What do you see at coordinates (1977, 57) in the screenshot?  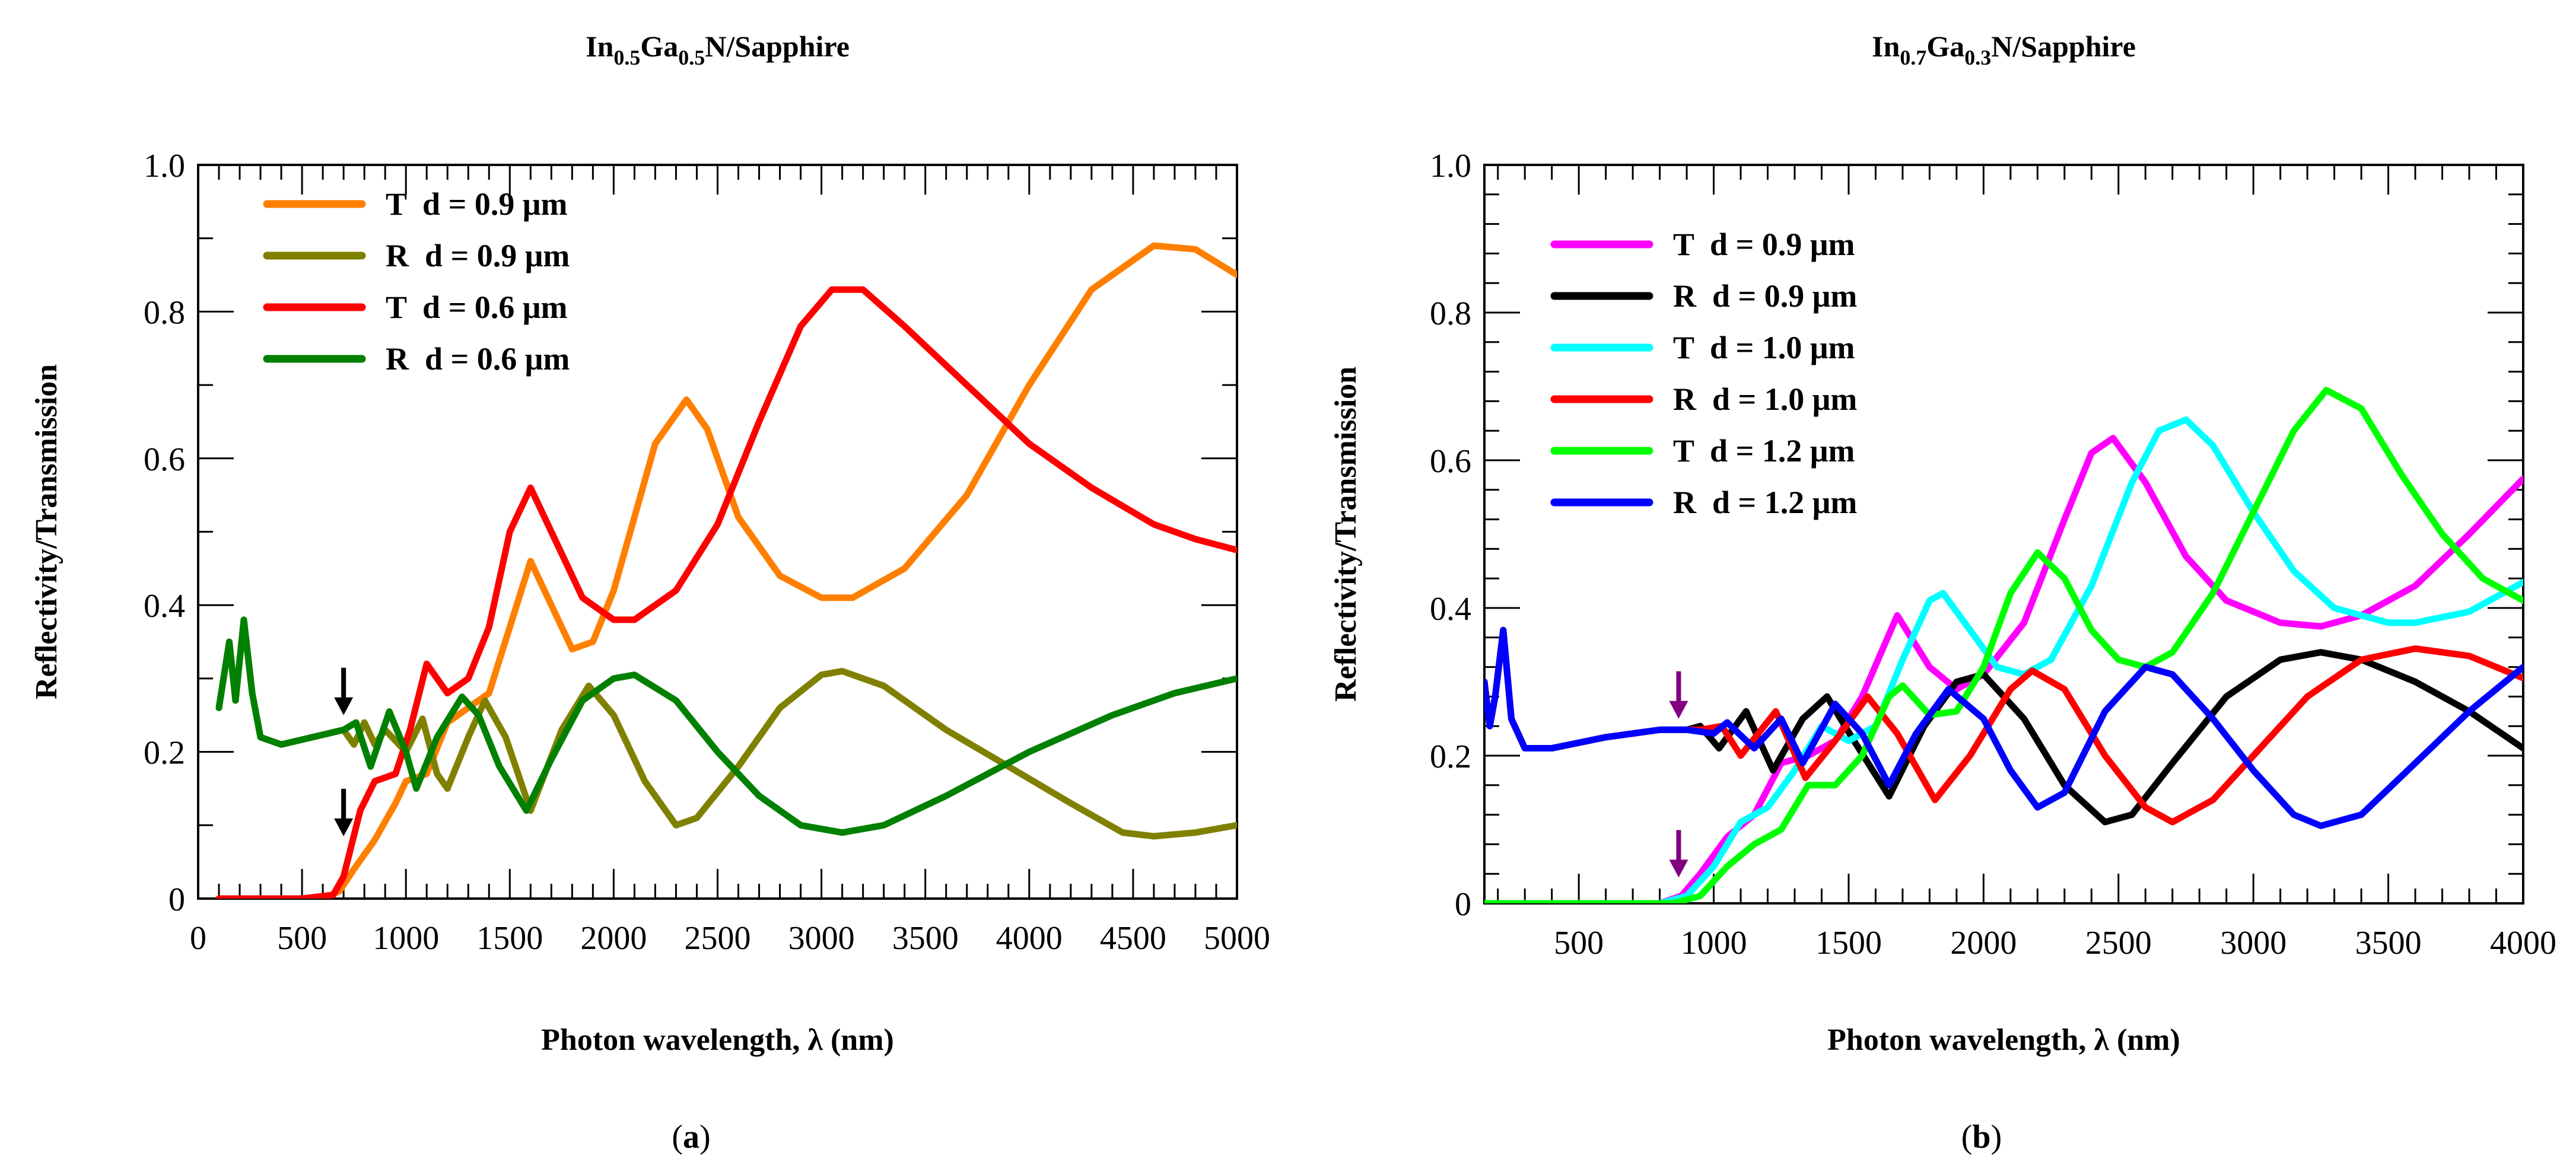 I see `title-subscript: 0.3` at bounding box center [1977, 57].